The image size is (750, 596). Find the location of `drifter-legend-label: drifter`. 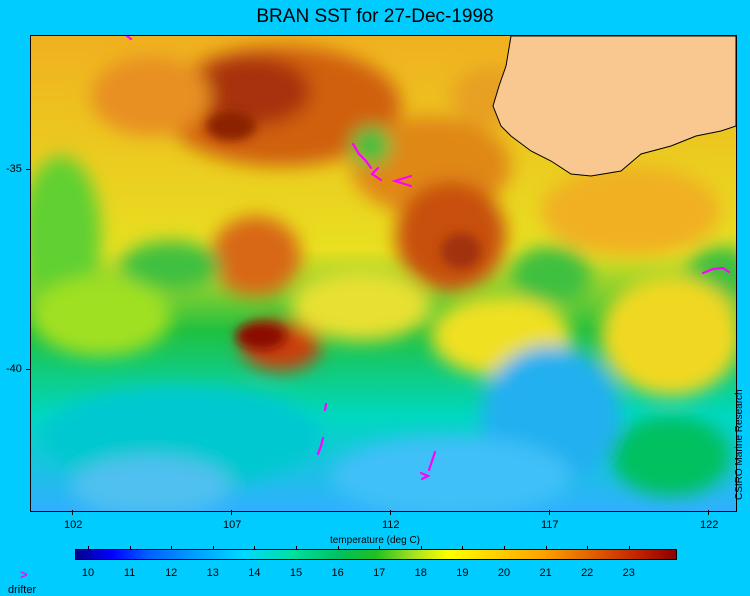

drifter-legend-label: drifter is located at coordinates (22, 590).